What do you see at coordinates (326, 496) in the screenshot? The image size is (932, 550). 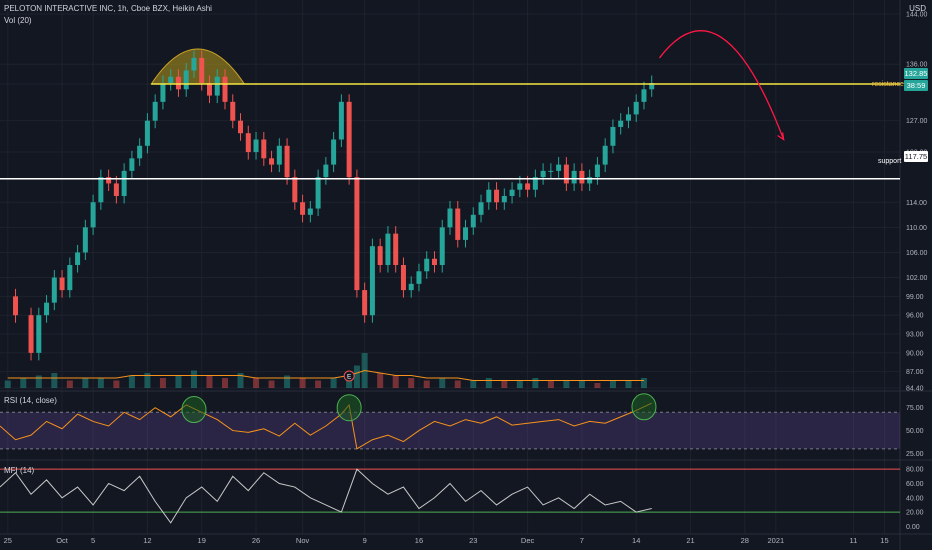 I see `mfi-line` at bounding box center [326, 496].